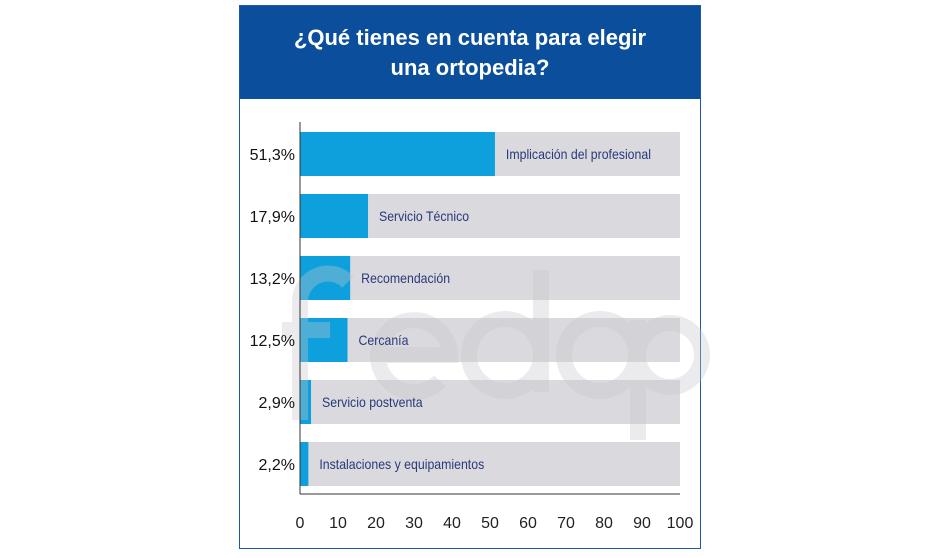 The width and height of the screenshot is (940, 558). What do you see at coordinates (578, 154) in the screenshot?
I see `bar-category-label: Implicación del profesional` at bounding box center [578, 154].